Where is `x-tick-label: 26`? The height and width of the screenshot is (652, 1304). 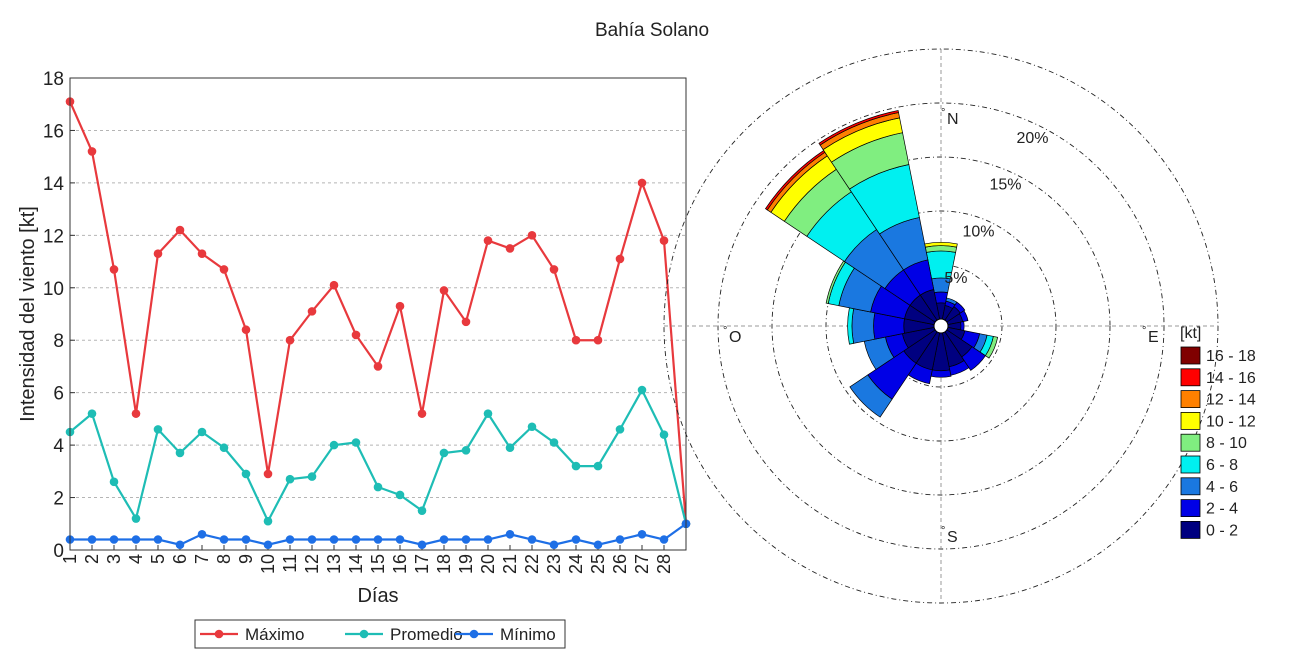
x-tick-label: 26 is located at coordinates (620, 564).